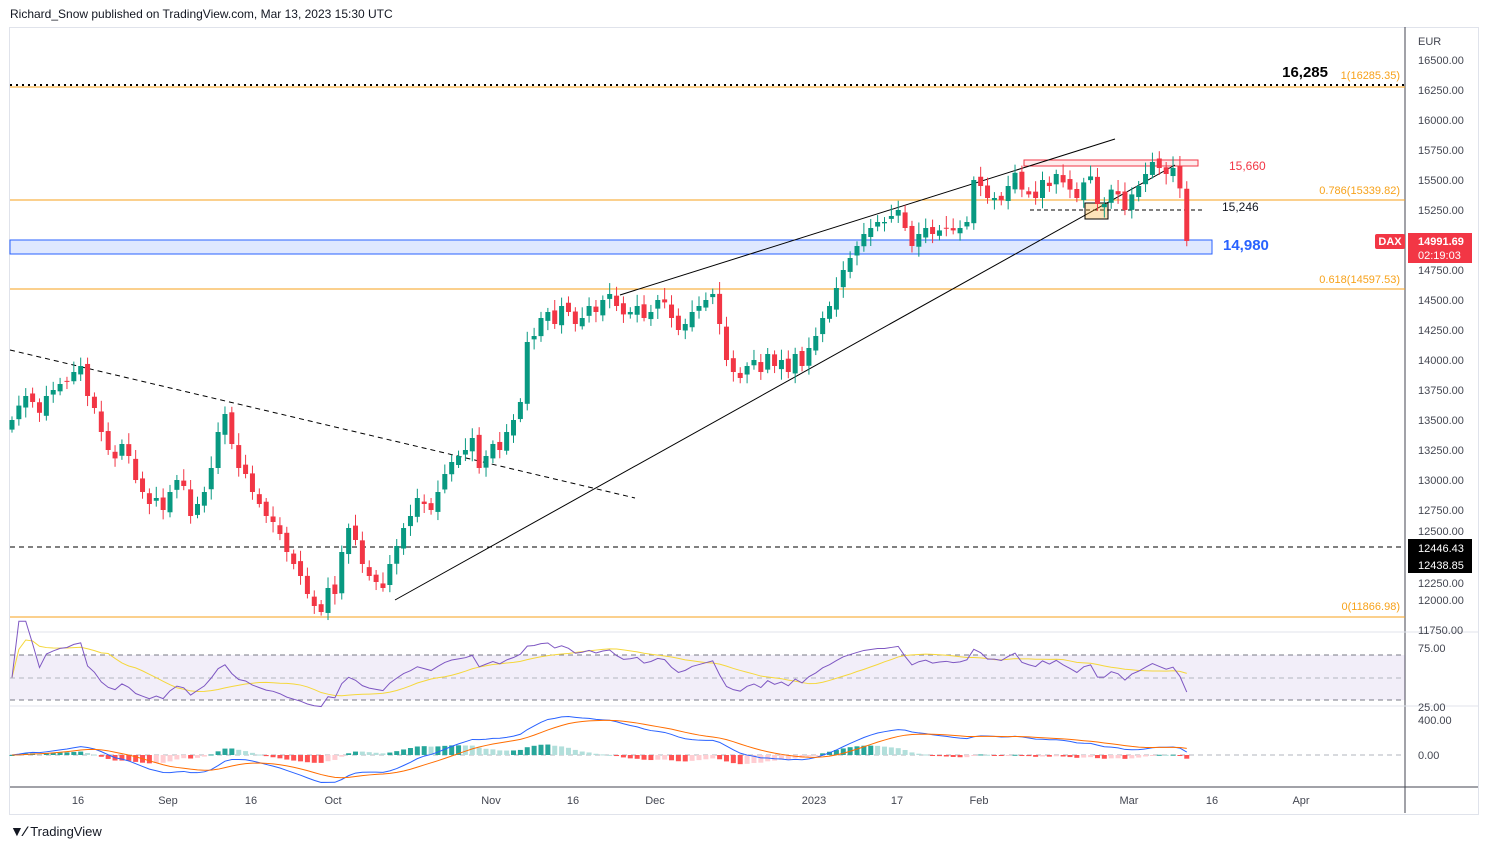 This screenshot has width=1488, height=849. Describe the element at coordinates (56, 831) in the screenshot. I see `tradingview-logo: ▼⁄ TradingView` at that location.